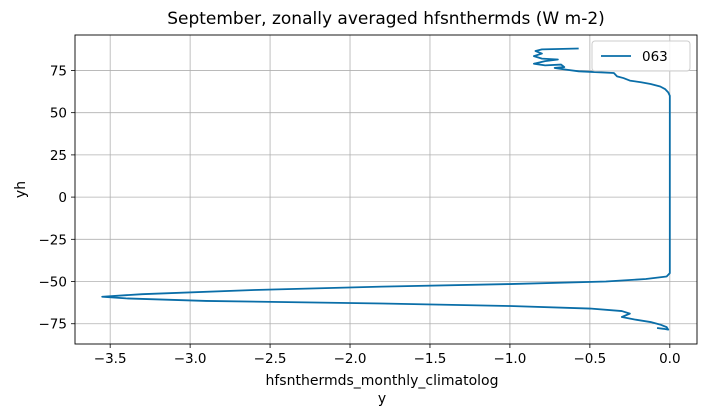  Describe the element at coordinates (58, 156) in the screenshot. I see `y-tick-label: 25` at that location.